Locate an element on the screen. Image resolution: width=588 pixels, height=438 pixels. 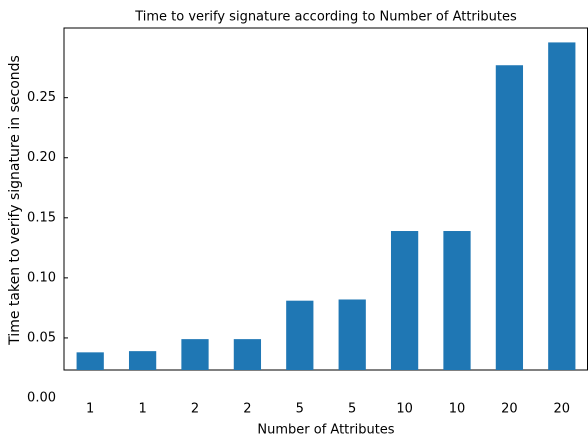
y-tick-label: 0.25 is located at coordinates (41, 97).